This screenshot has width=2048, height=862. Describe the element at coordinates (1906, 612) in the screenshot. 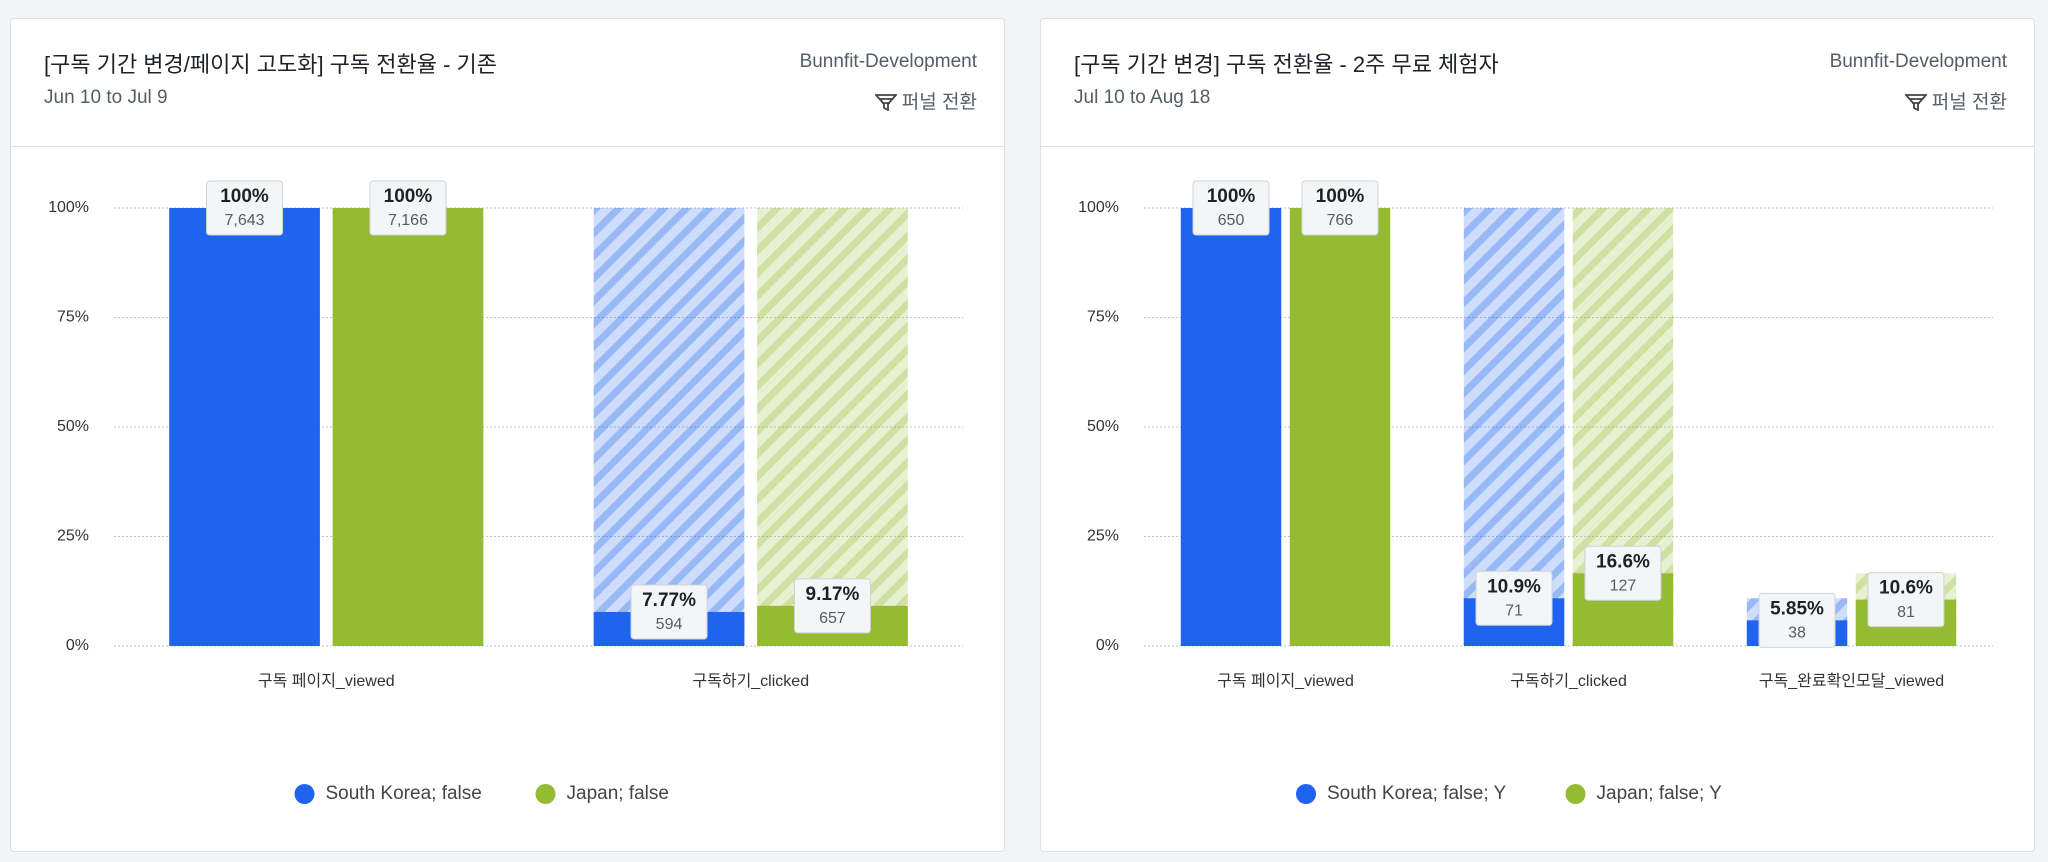

I see `data-label-count: 81` at that location.